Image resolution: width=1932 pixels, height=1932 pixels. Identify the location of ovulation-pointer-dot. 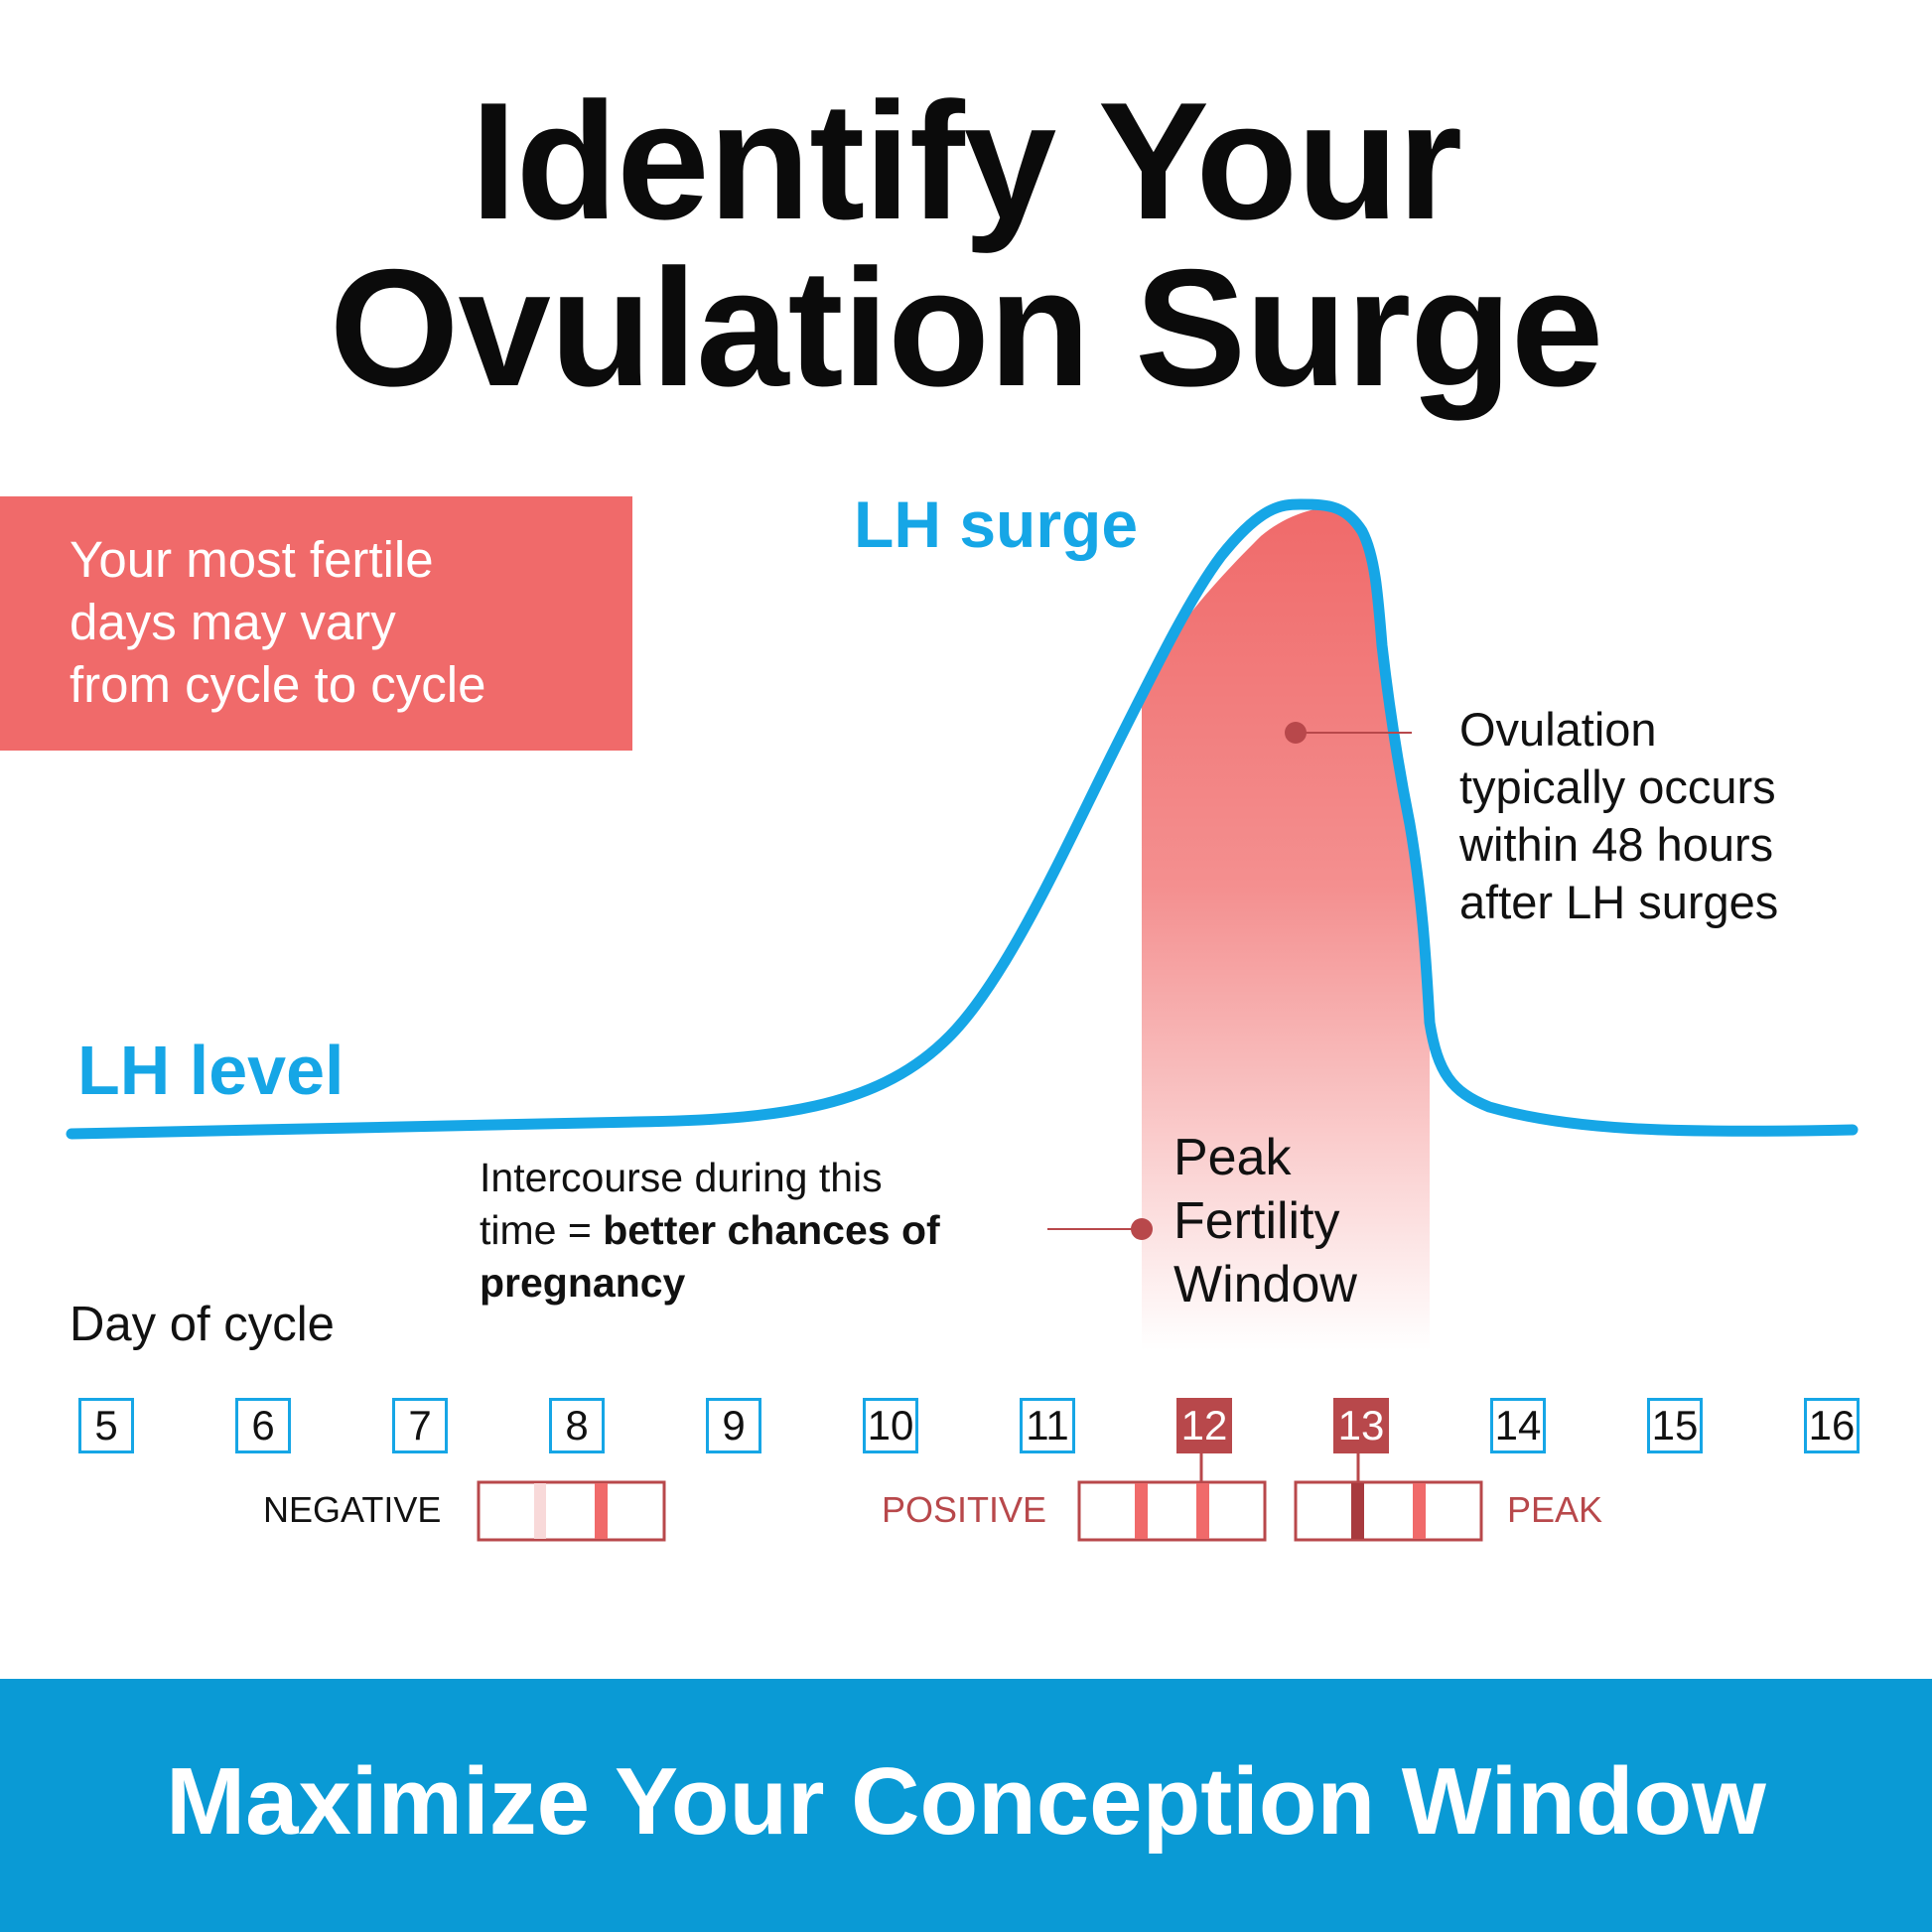
(1296, 733).